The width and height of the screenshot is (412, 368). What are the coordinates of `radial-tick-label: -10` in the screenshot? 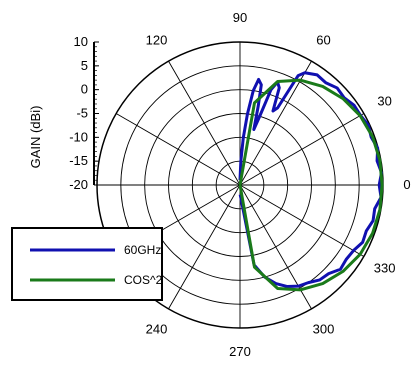 It's located at (78, 136).